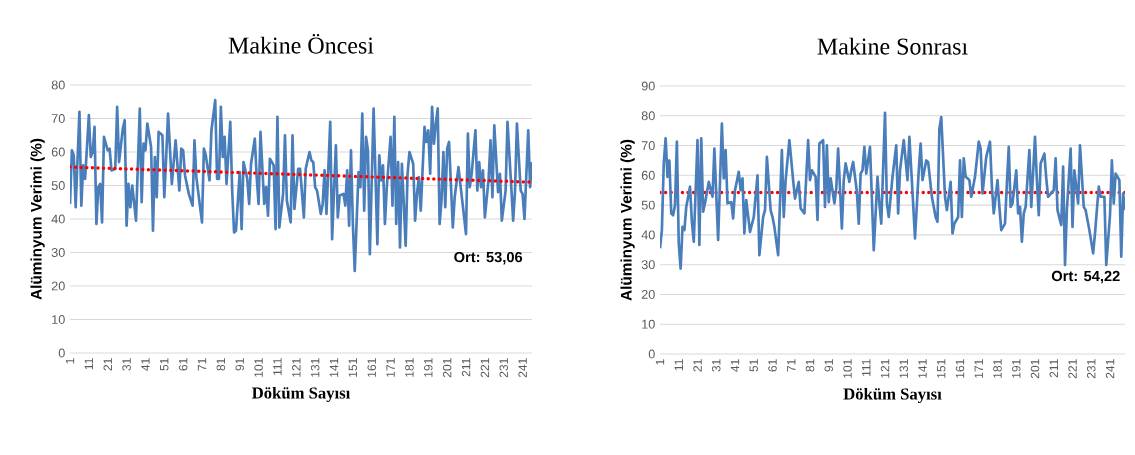 The width and height of the screenshot is (1135, 455). Describe the element at coordinates (648, 86) in the screenshot. I see `y-tick-label: 90` at that location.